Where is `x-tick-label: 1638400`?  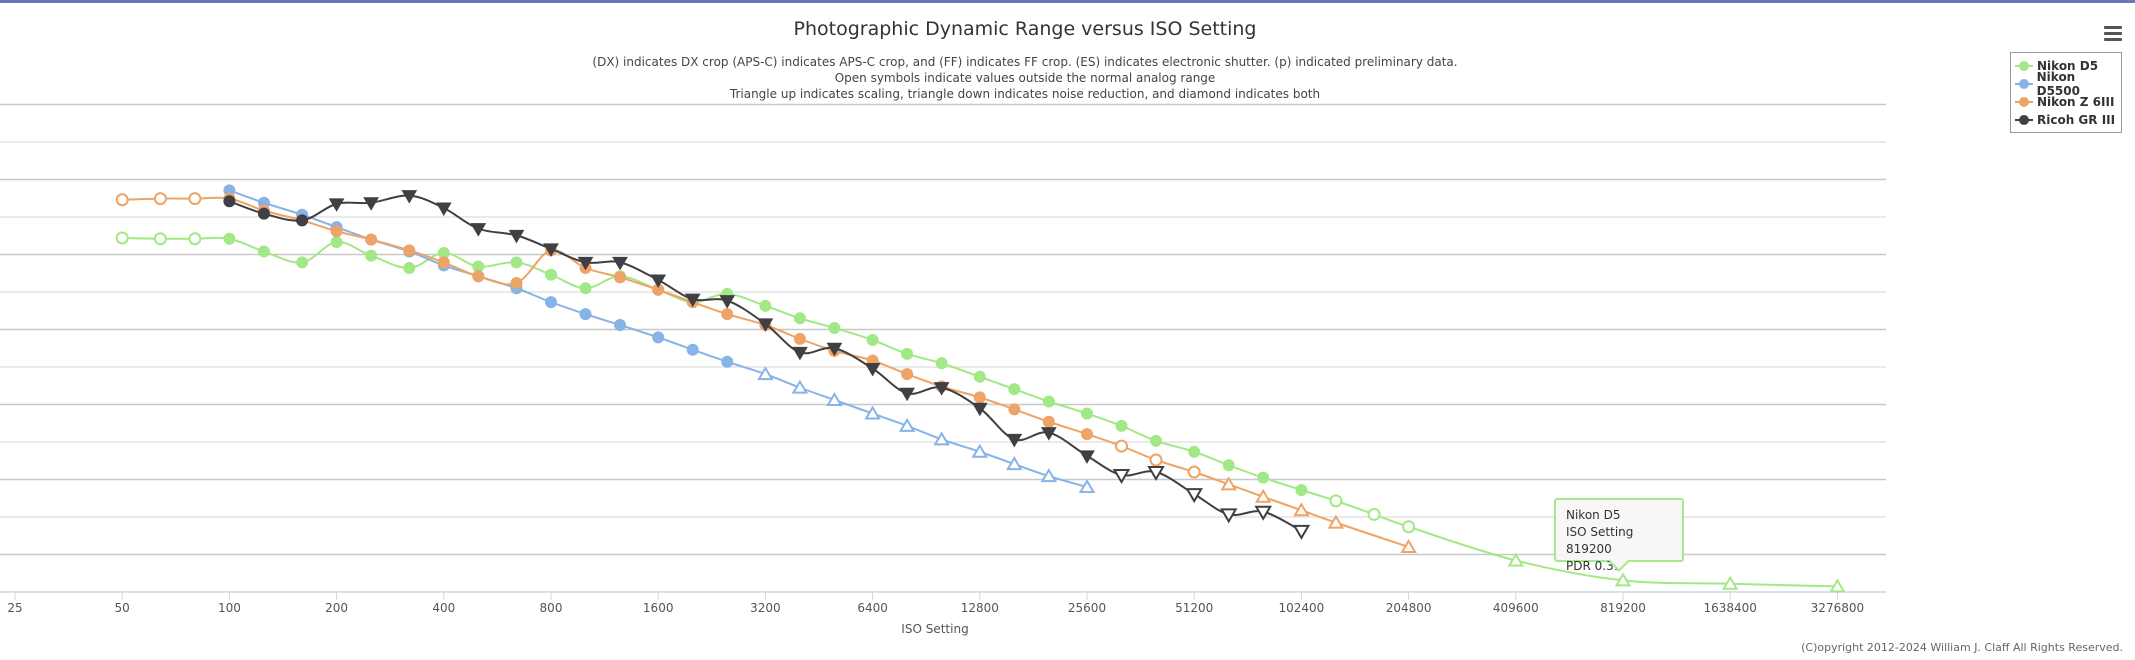 x-tick-label: 1638400 is located at coordinates (1729, 608).